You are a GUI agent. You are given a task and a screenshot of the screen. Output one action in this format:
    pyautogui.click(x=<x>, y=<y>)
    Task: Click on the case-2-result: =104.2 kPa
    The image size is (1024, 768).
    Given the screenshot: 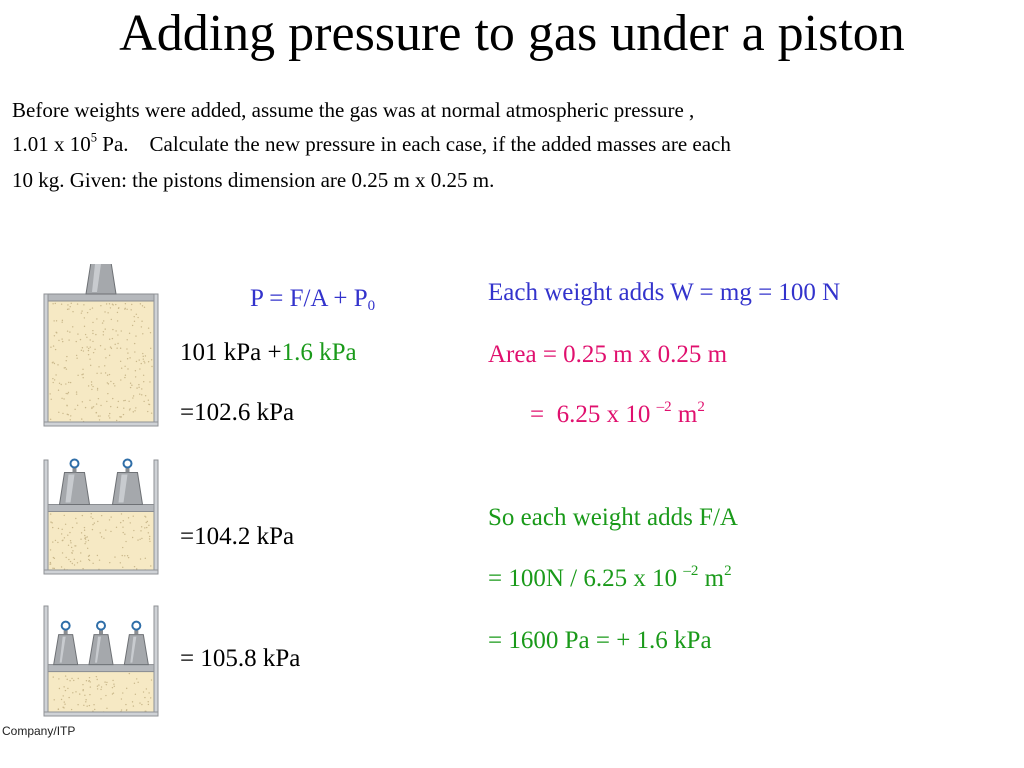 What is the action you would take?
    pyautogui.click(x=237, y=536)
    